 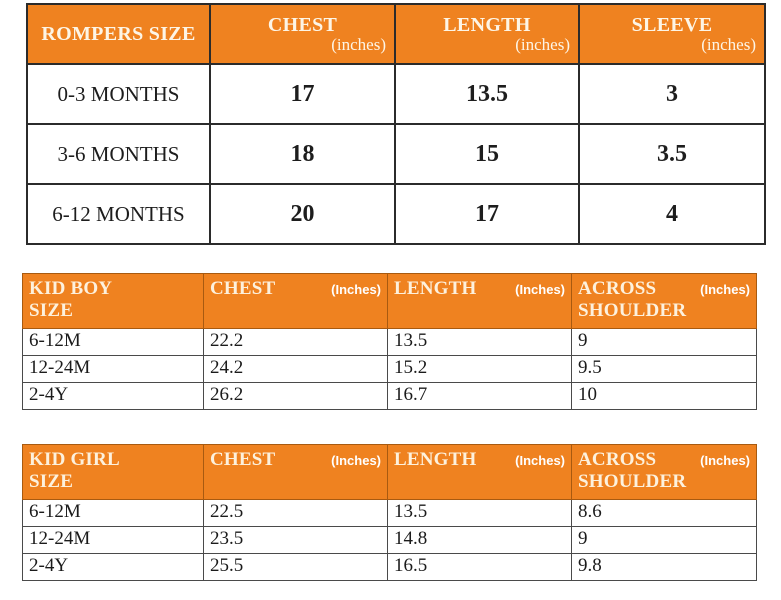 I want to click on cell-chest: 20, so click(x=302, y=214).